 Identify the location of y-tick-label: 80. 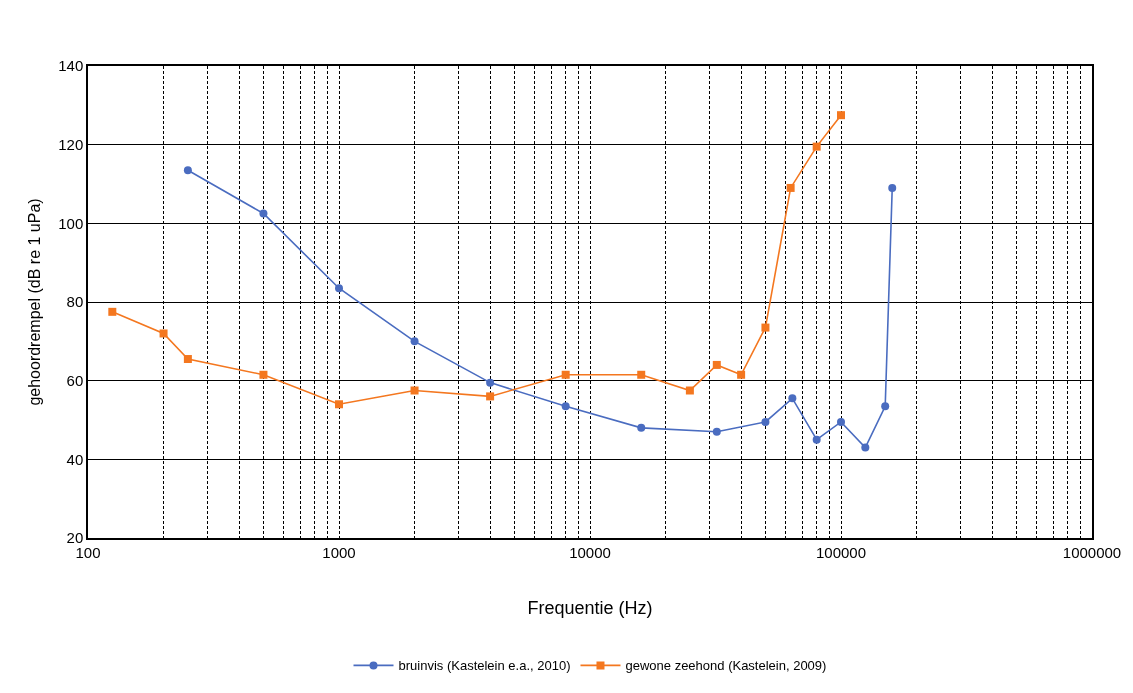
(75, 302).